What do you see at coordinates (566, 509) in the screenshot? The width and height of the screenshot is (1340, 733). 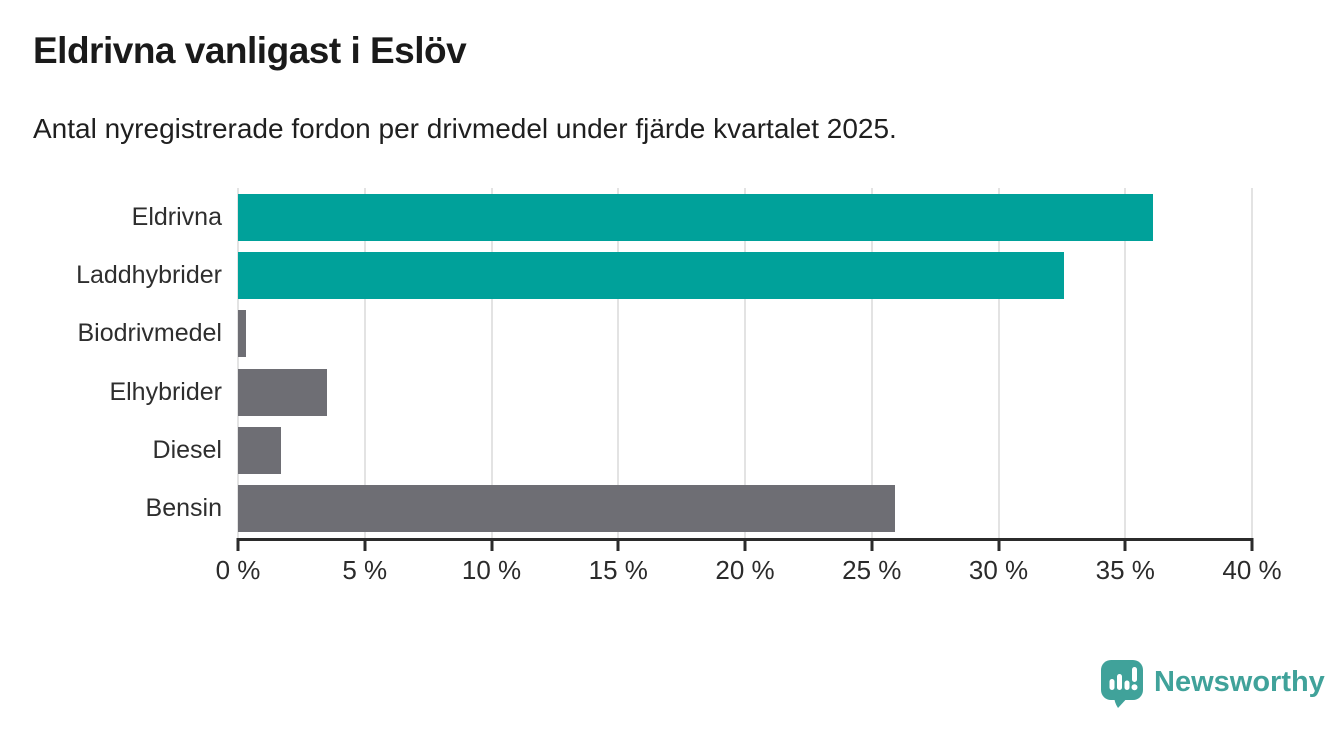 I see `bar-bensin` at bounding box center [566, 509].